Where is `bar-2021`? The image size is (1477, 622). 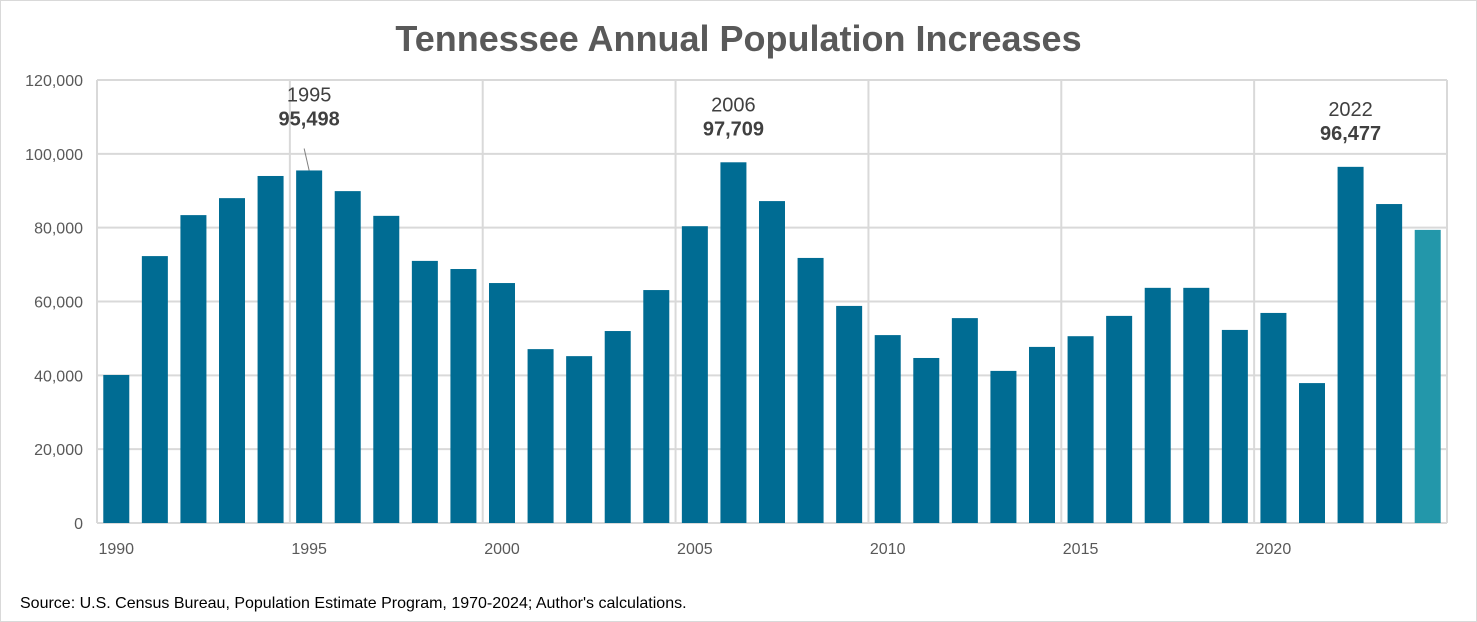
bar-2021 is located at coordinates (1312, 453).